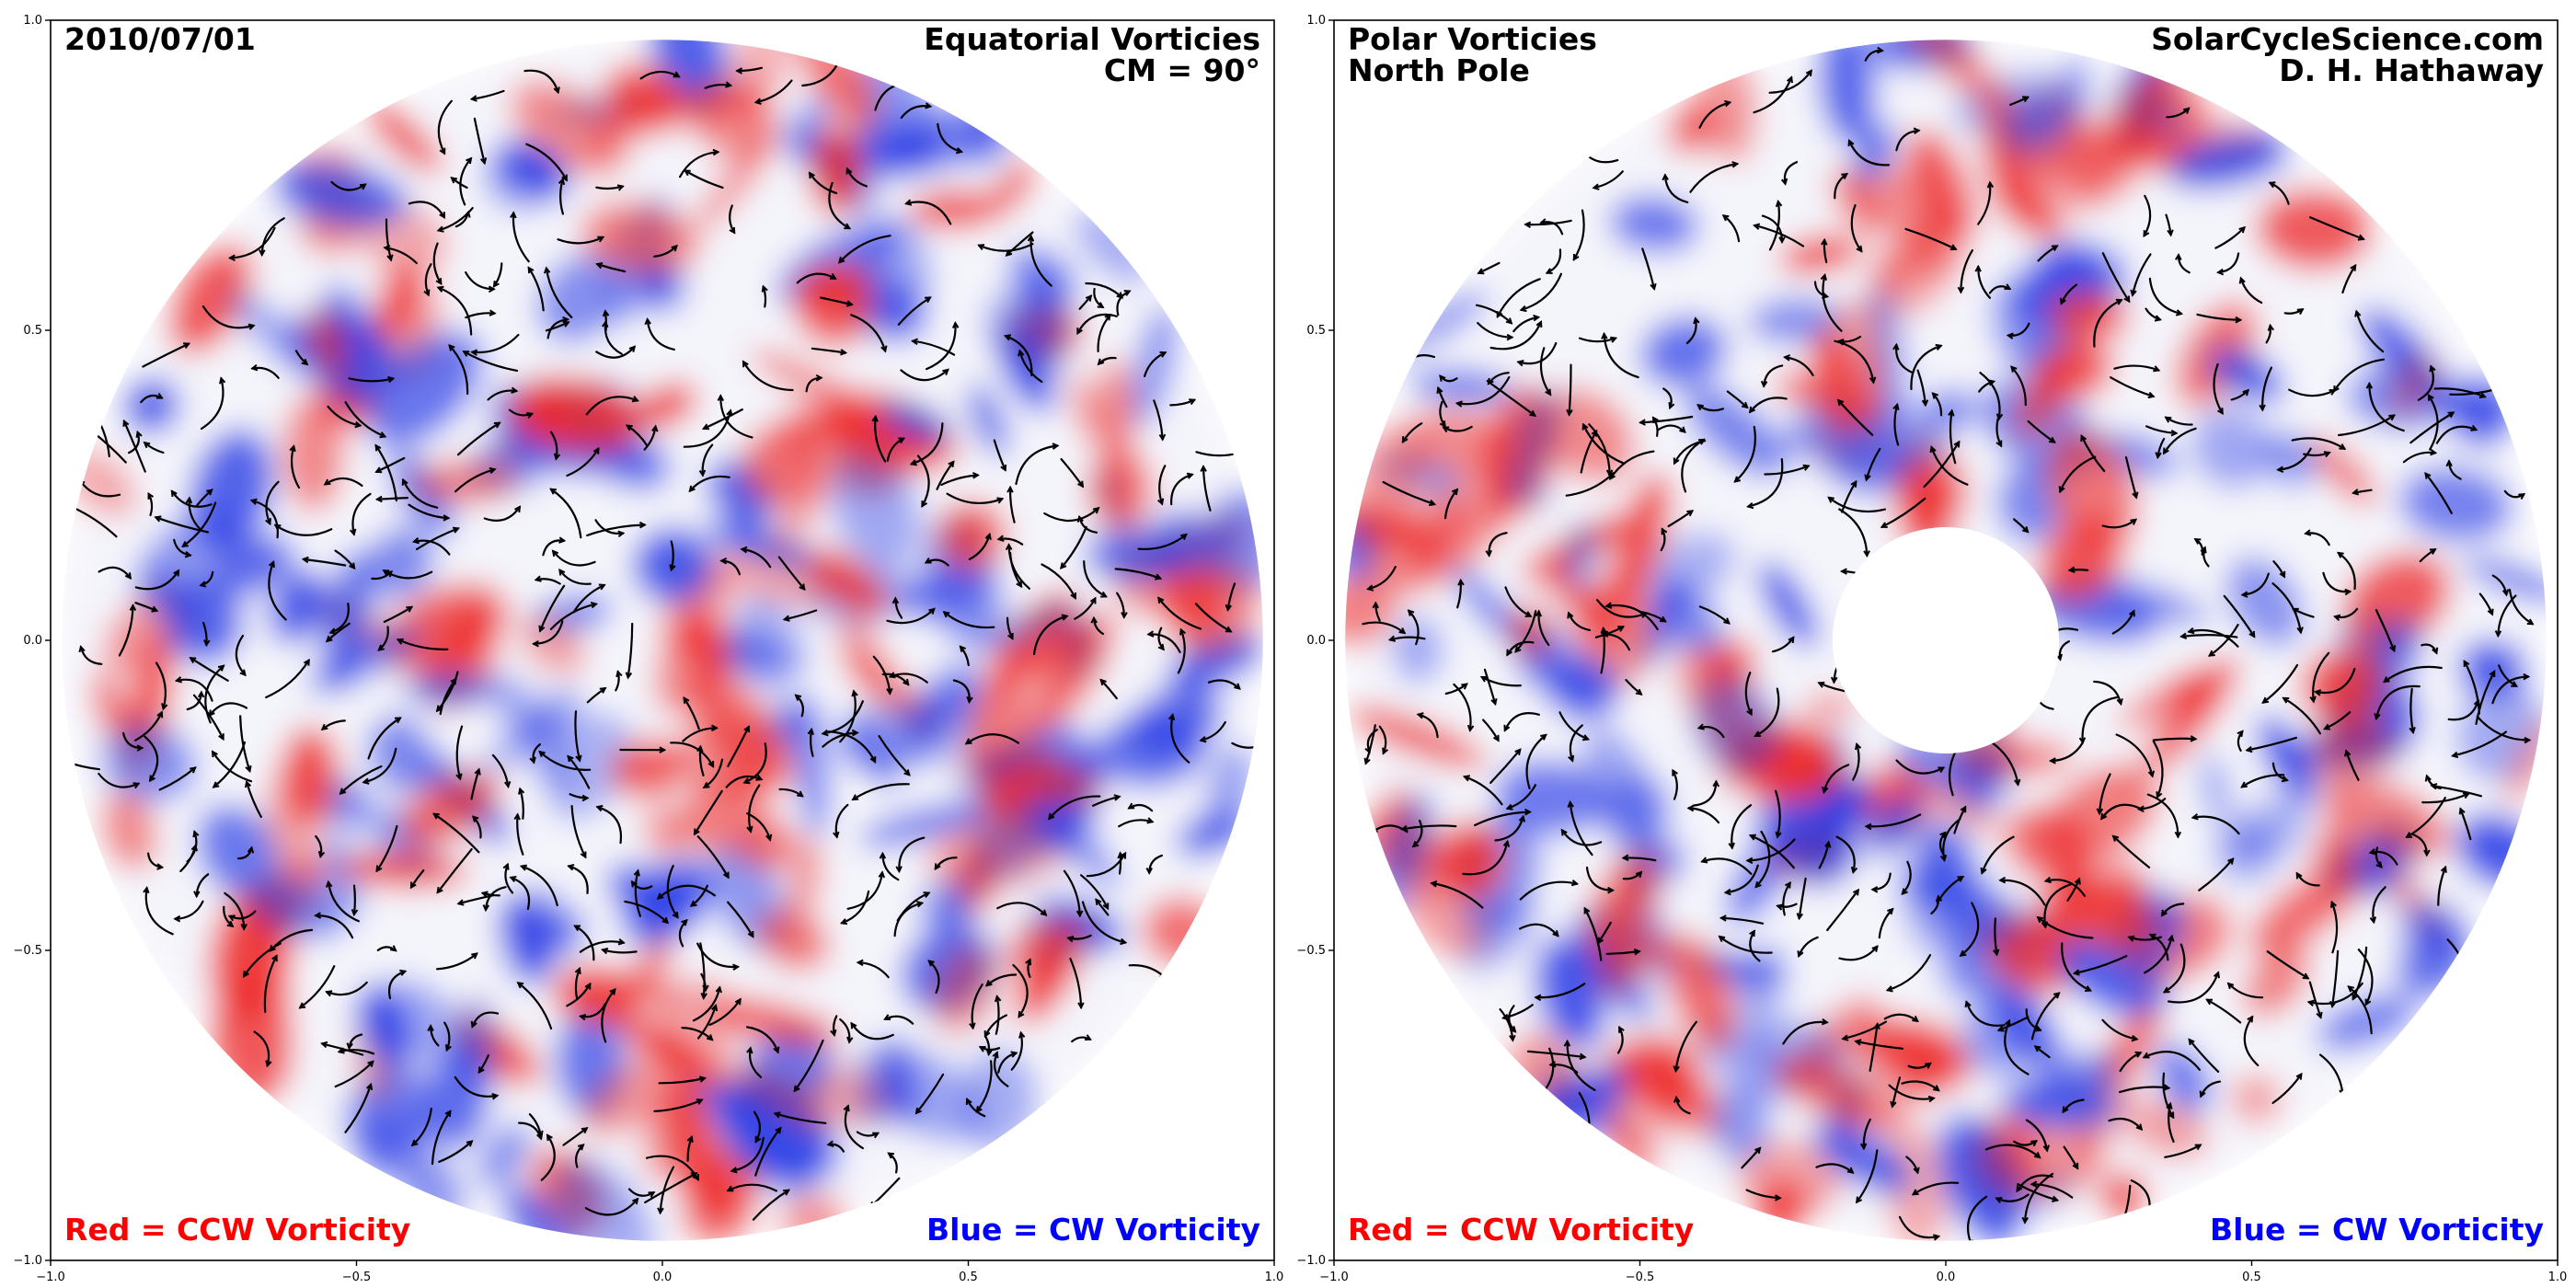  What do you see at coordinates (1521, 1230) in the screenshot?
I see `right-legend-red: Red = CCW Vorticity` at bounding box center [1521, 1230].